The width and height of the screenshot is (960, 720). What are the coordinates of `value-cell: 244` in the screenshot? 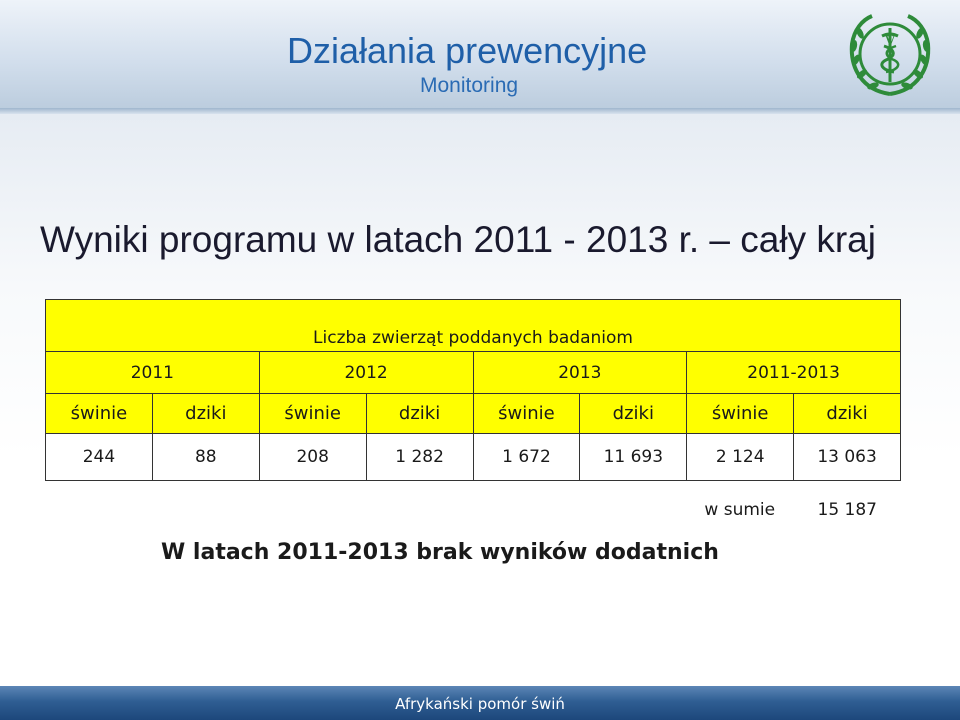 It's located at (99, 457).